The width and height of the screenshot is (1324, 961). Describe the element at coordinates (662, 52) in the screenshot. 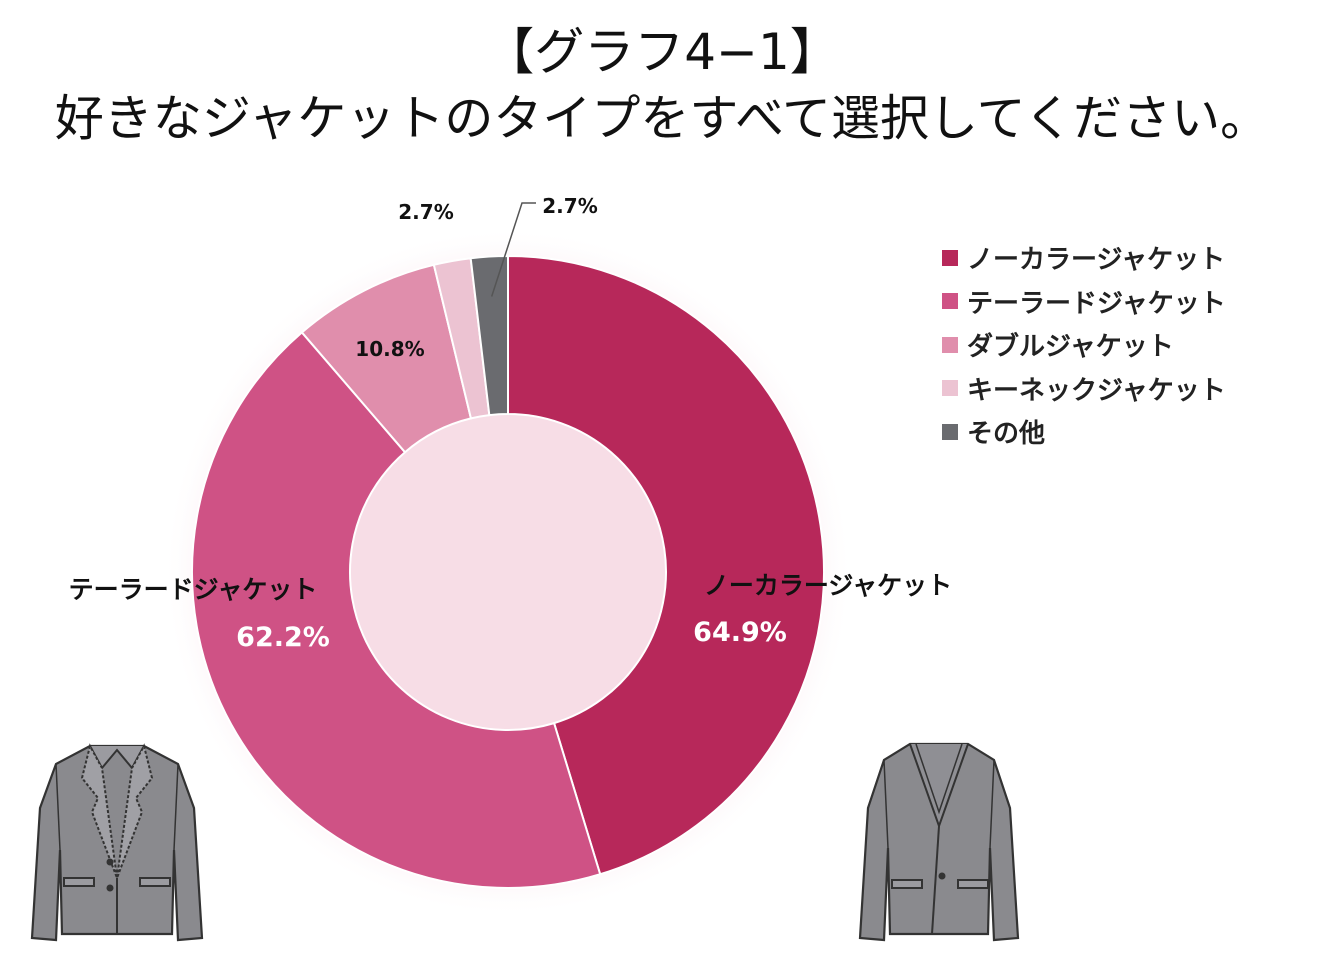

I see `chart-title-line1: 【グラフ4−1】` at that location.